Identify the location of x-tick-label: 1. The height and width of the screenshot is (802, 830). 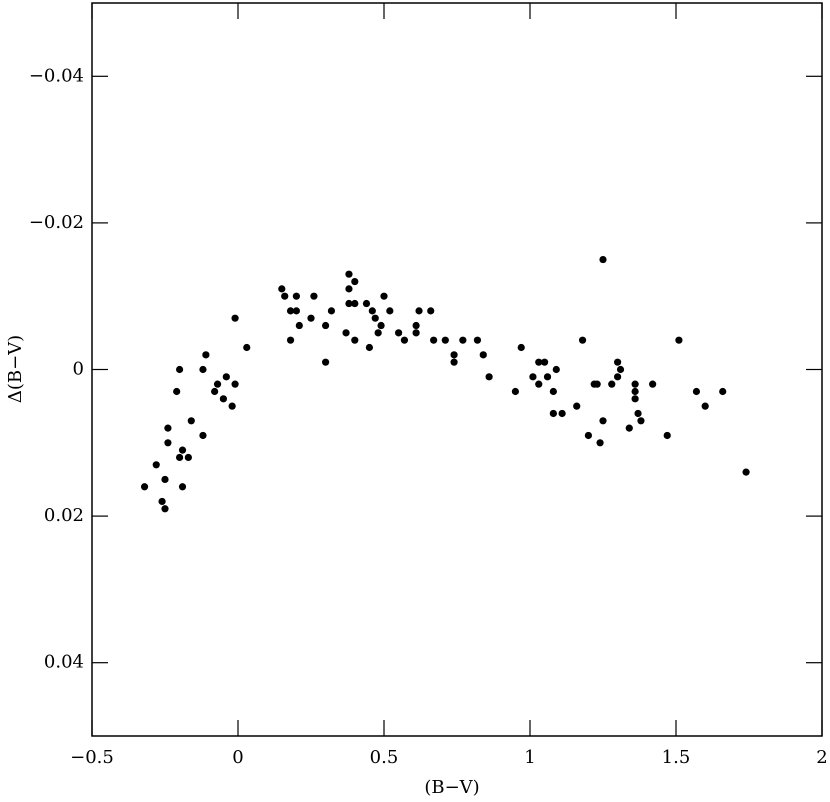
(529, 757).